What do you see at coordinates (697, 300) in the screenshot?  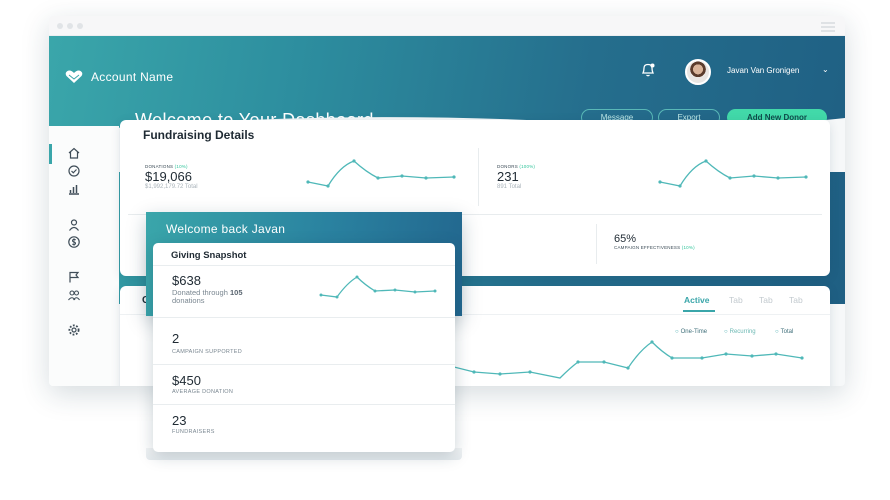 I see `tab-active: Active` at bounding box center [697, 300].